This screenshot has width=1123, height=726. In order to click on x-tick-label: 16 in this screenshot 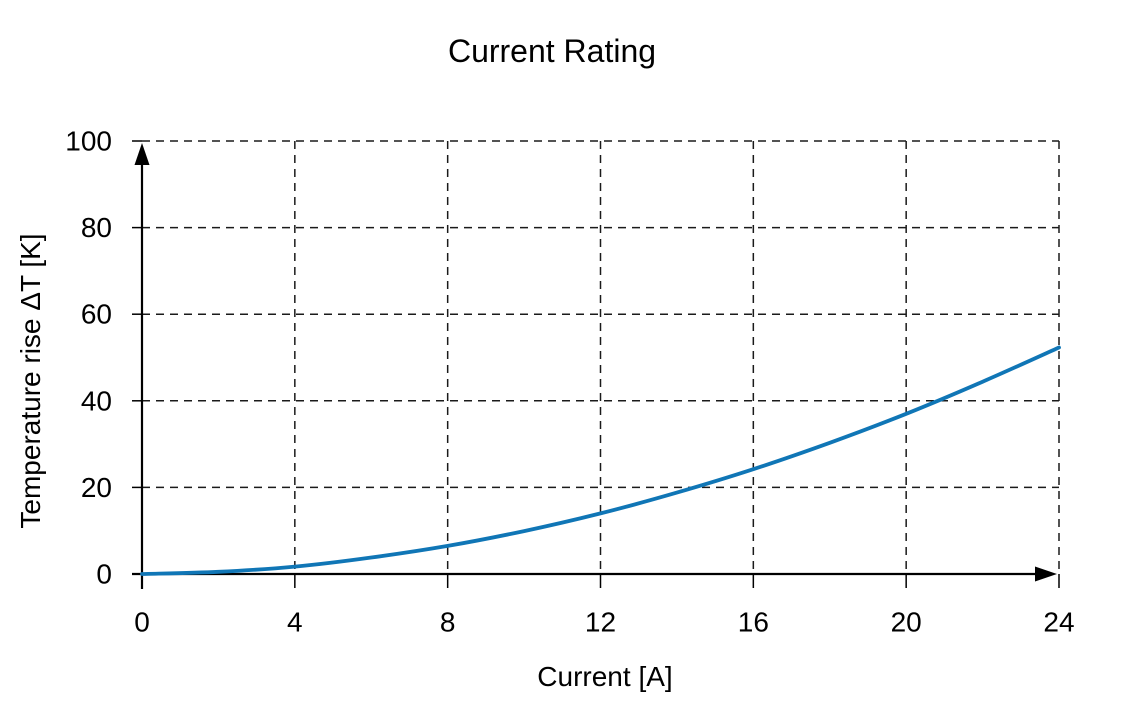, I will do `click(753, 622)`.